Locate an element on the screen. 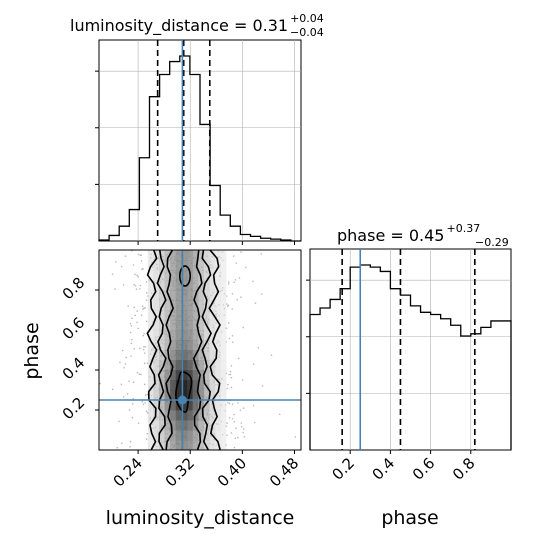  truth-point is located at coordinates (182, 400).